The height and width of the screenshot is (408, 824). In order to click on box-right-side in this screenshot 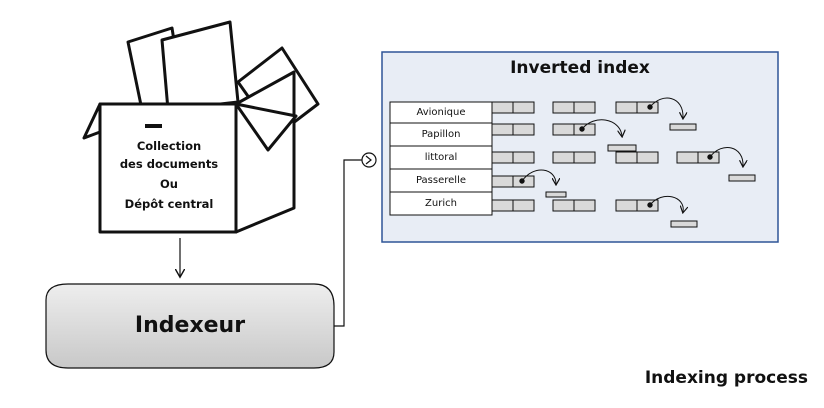, I will do `click(265, 152)`.